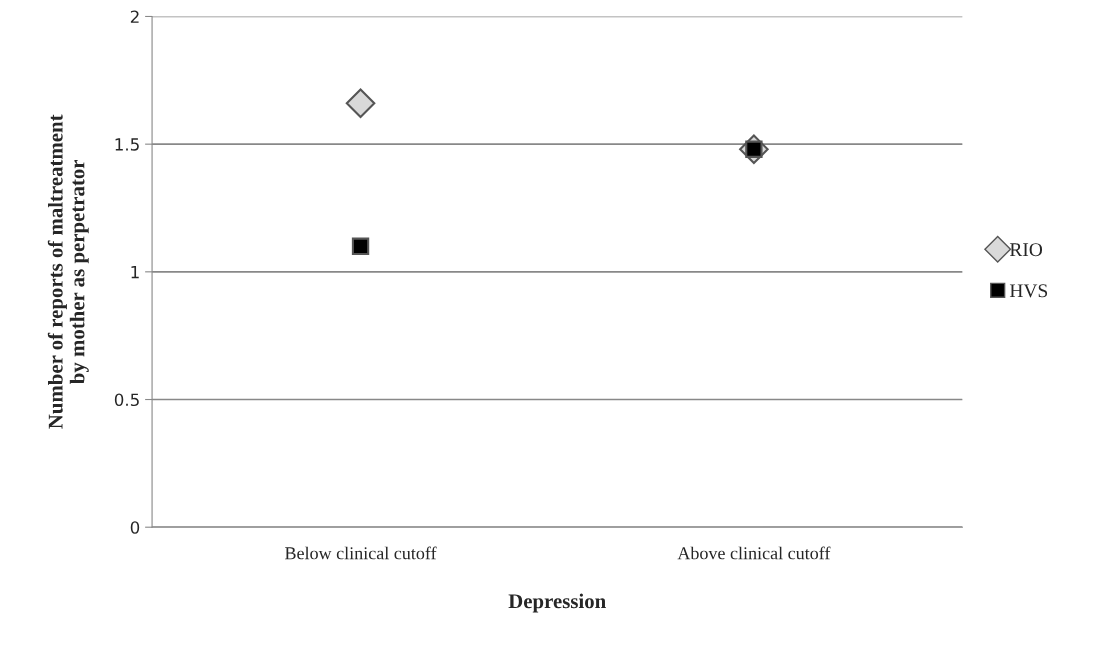  I want to click on y-tick-label: 0, so click(135, 527).